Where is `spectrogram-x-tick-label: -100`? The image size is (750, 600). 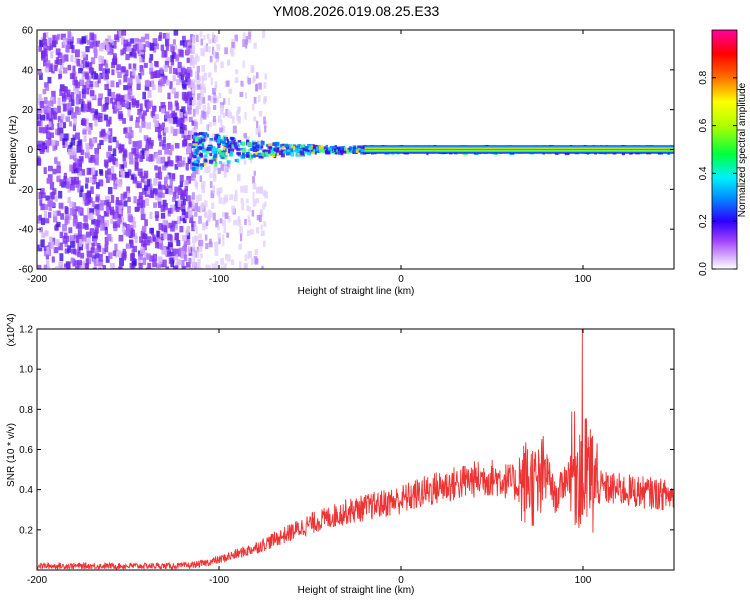 spectrogram-x-tick-label: -100 is located at coordinates (219, 279).